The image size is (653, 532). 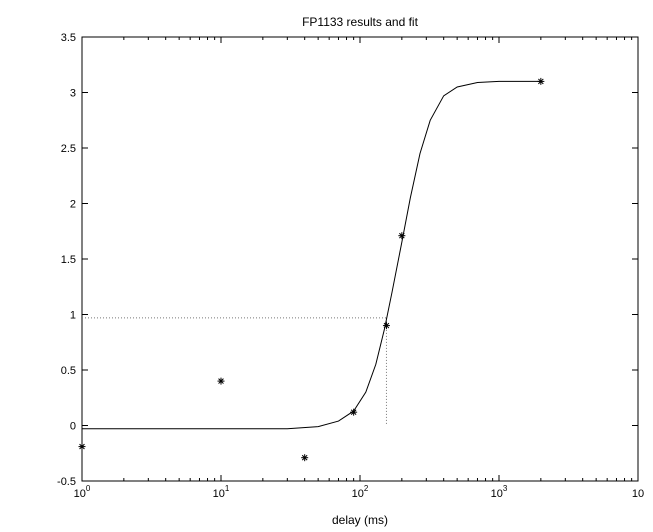 What do you see at coordinates (73, 94) in the screenshot?
I see `y-tick-label: 3` at bounding box center [73, 94].